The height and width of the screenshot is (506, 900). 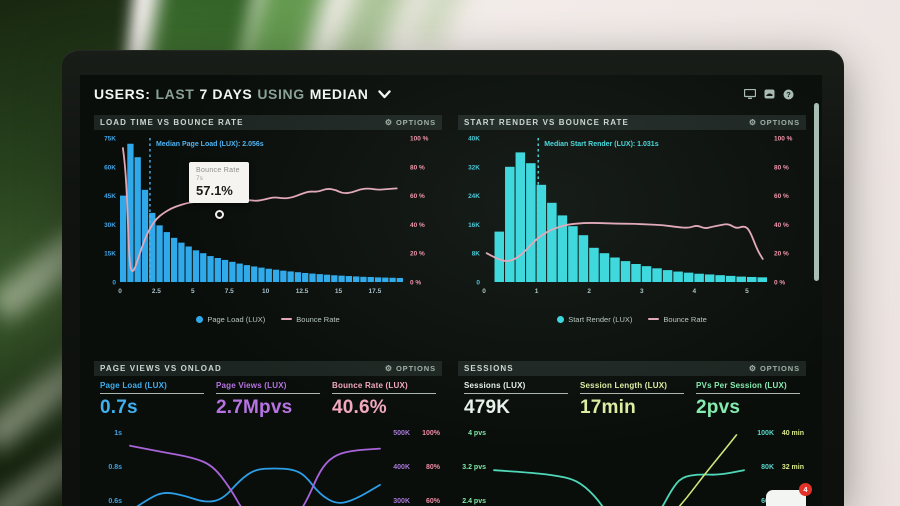 What do you see at coordinates (433, 467) in the screenshot?
I see `svg-text: 80%` at bounding box center [433, 467].